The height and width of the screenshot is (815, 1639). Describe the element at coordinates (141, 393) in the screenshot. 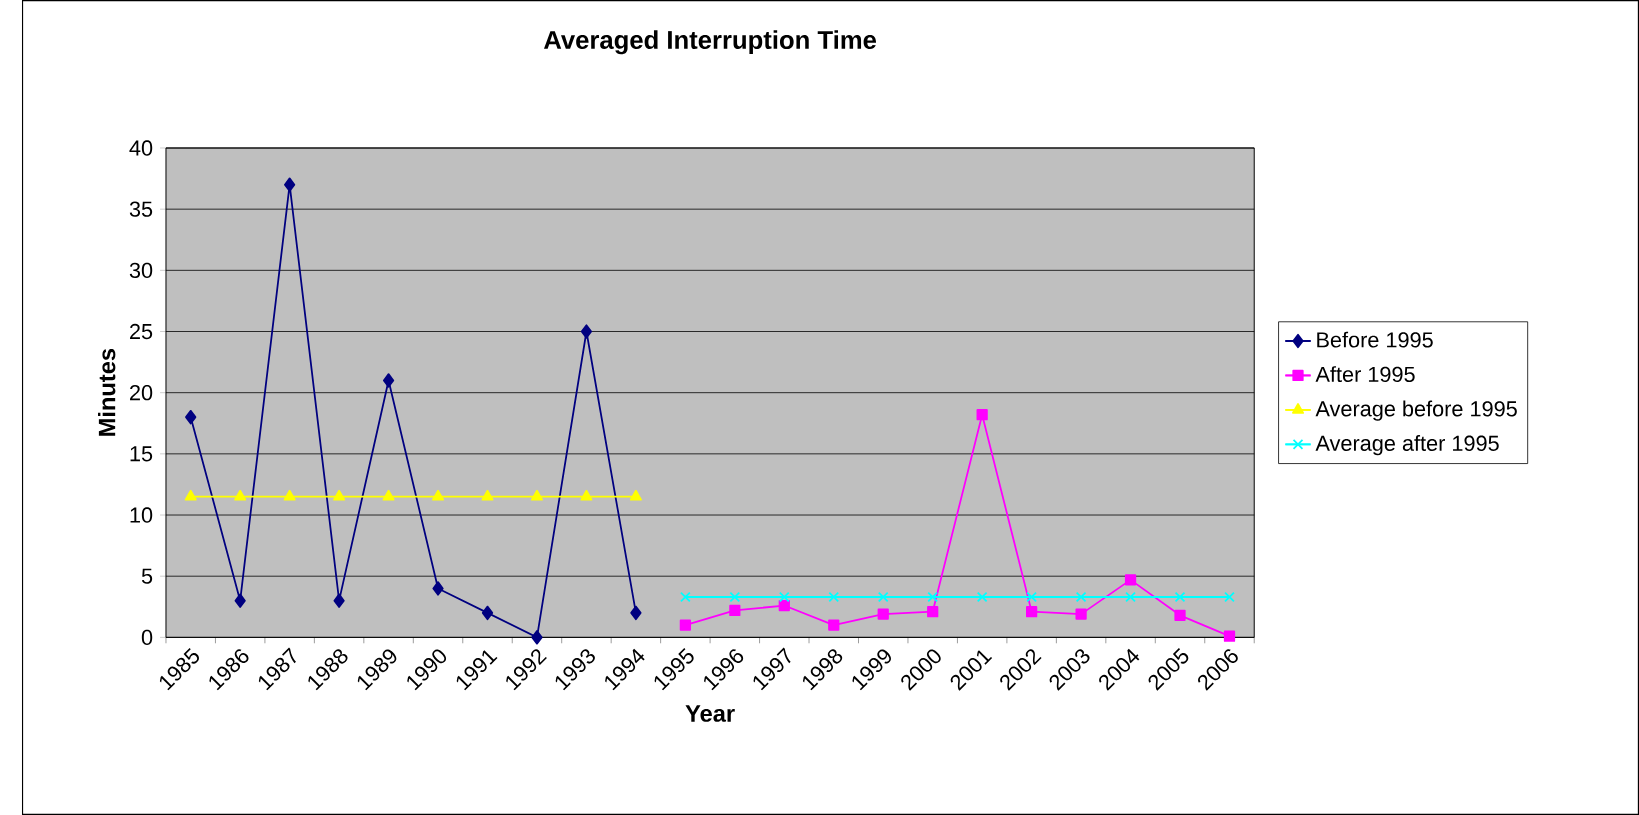

I see `y-tick-label: 20` at that location.